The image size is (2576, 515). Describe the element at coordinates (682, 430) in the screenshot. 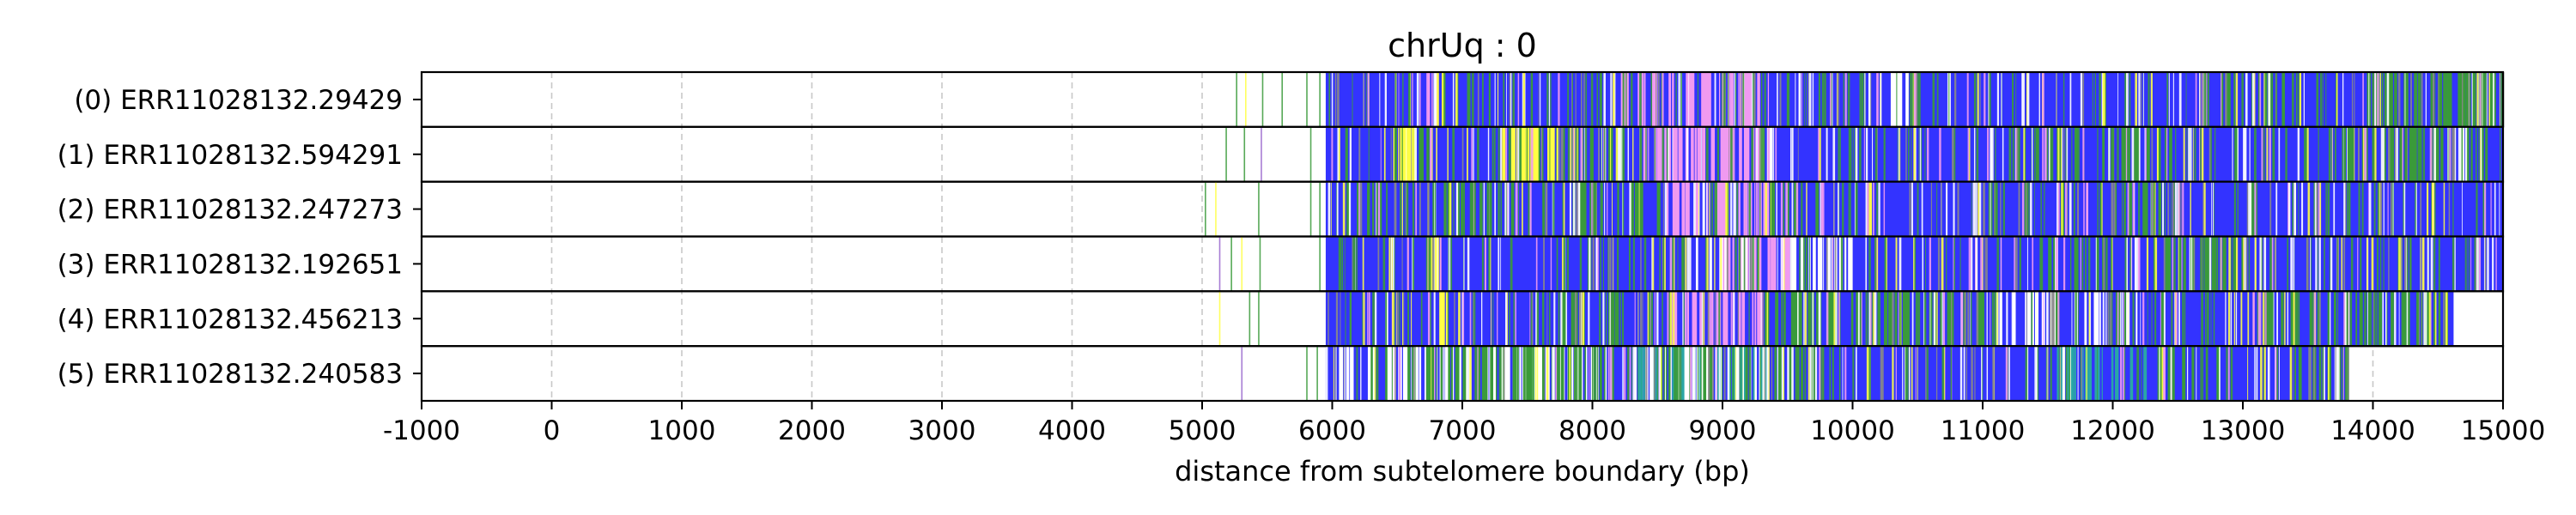

I see `x-tick-label: 1000` at that location.